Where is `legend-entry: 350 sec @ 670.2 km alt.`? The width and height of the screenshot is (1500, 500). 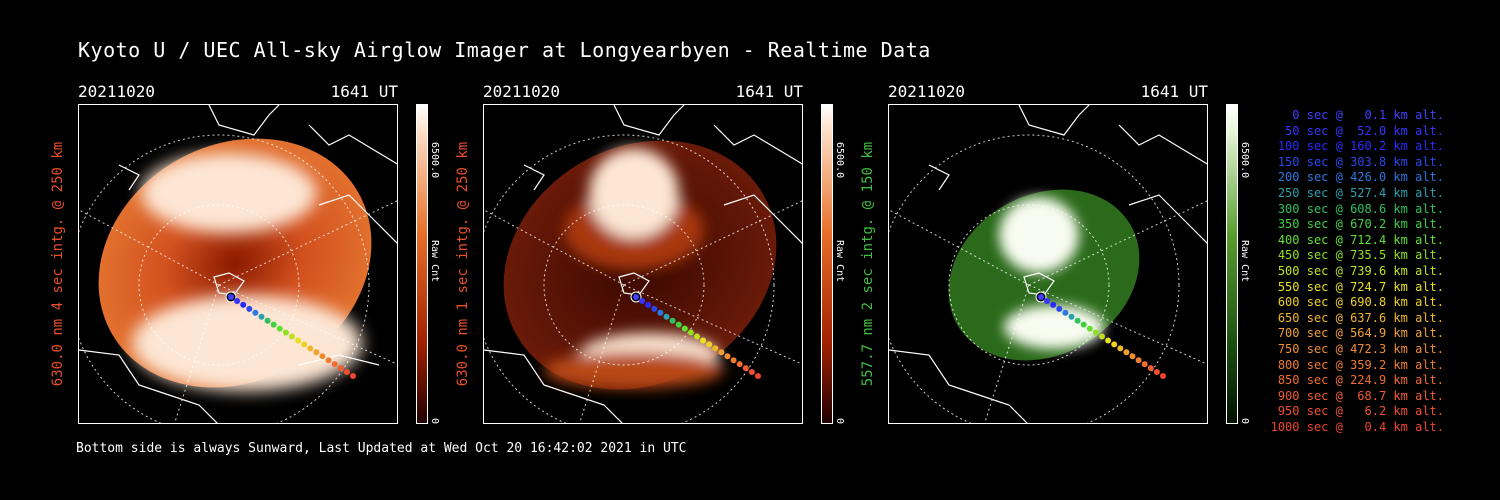 legend-entry: 350 sec @ 670.2 km alt. is located at coordinates (1360, 224).